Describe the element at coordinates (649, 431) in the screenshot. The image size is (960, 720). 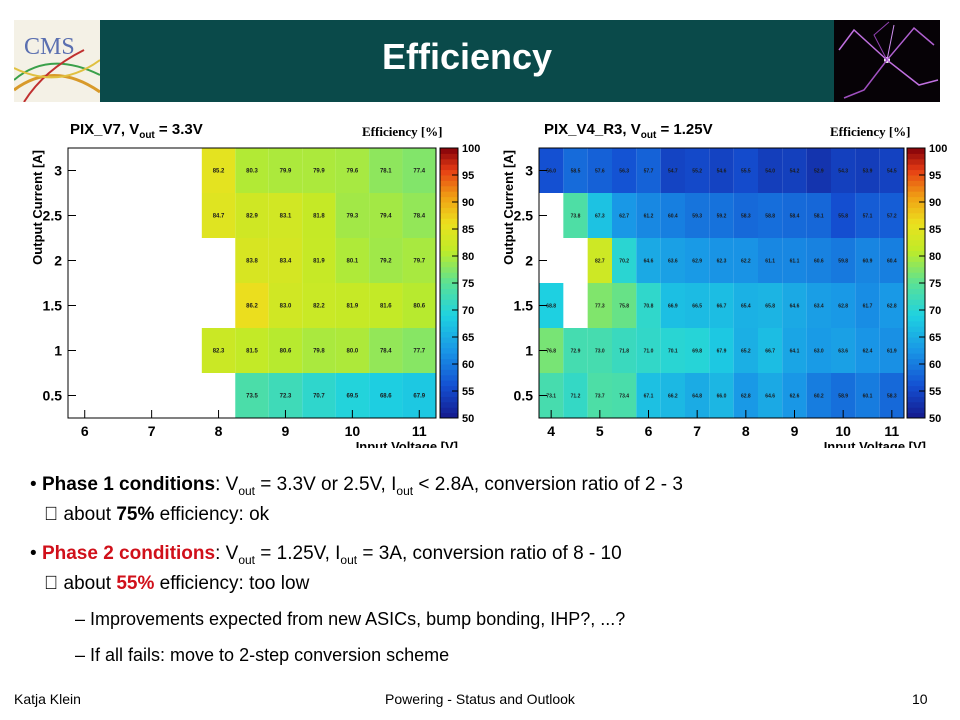
I see `x-tick-label: 6` at that location.